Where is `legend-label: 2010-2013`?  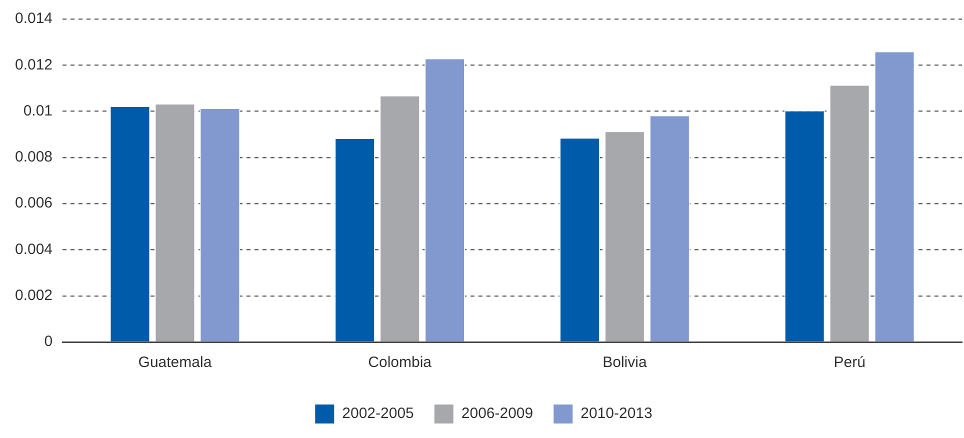
legend-label: 2010-2013 is located at coordinates (616, 413).